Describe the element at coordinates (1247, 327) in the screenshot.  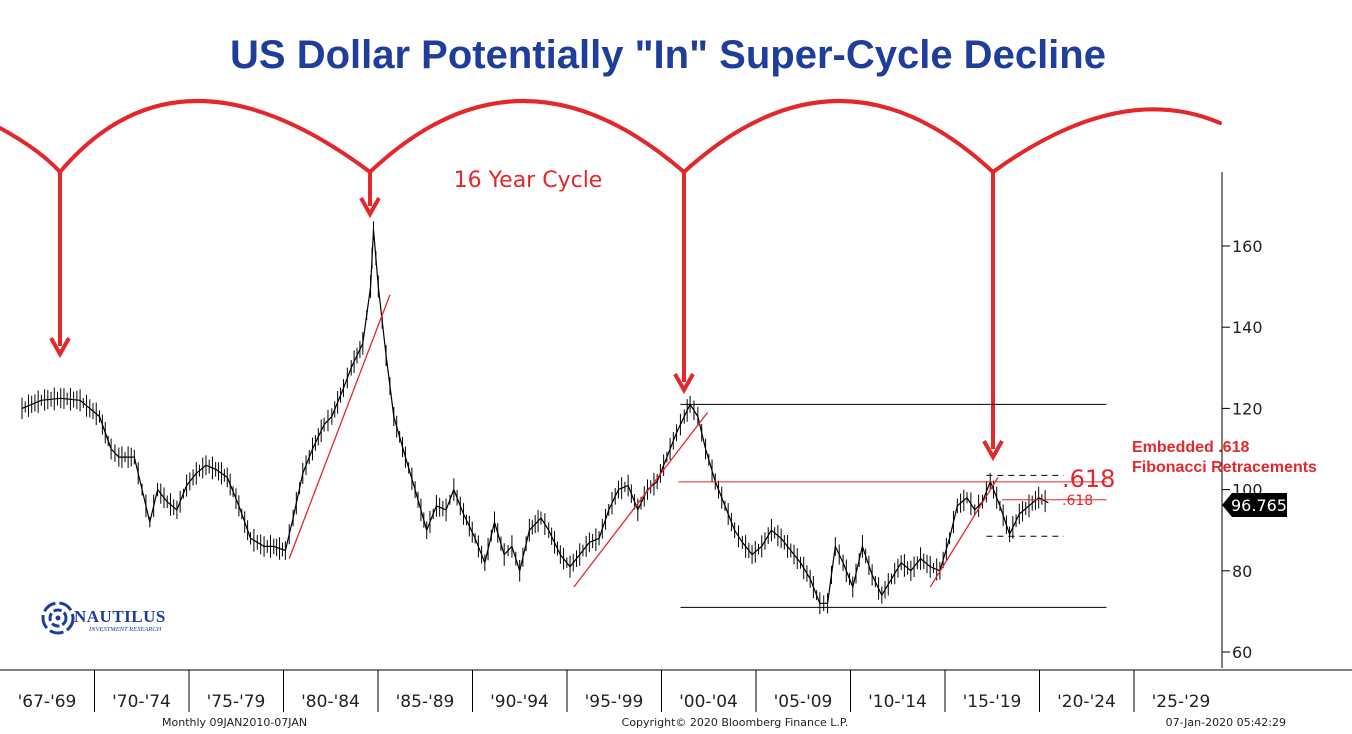
I see `y-tick-label: 140` at that location.